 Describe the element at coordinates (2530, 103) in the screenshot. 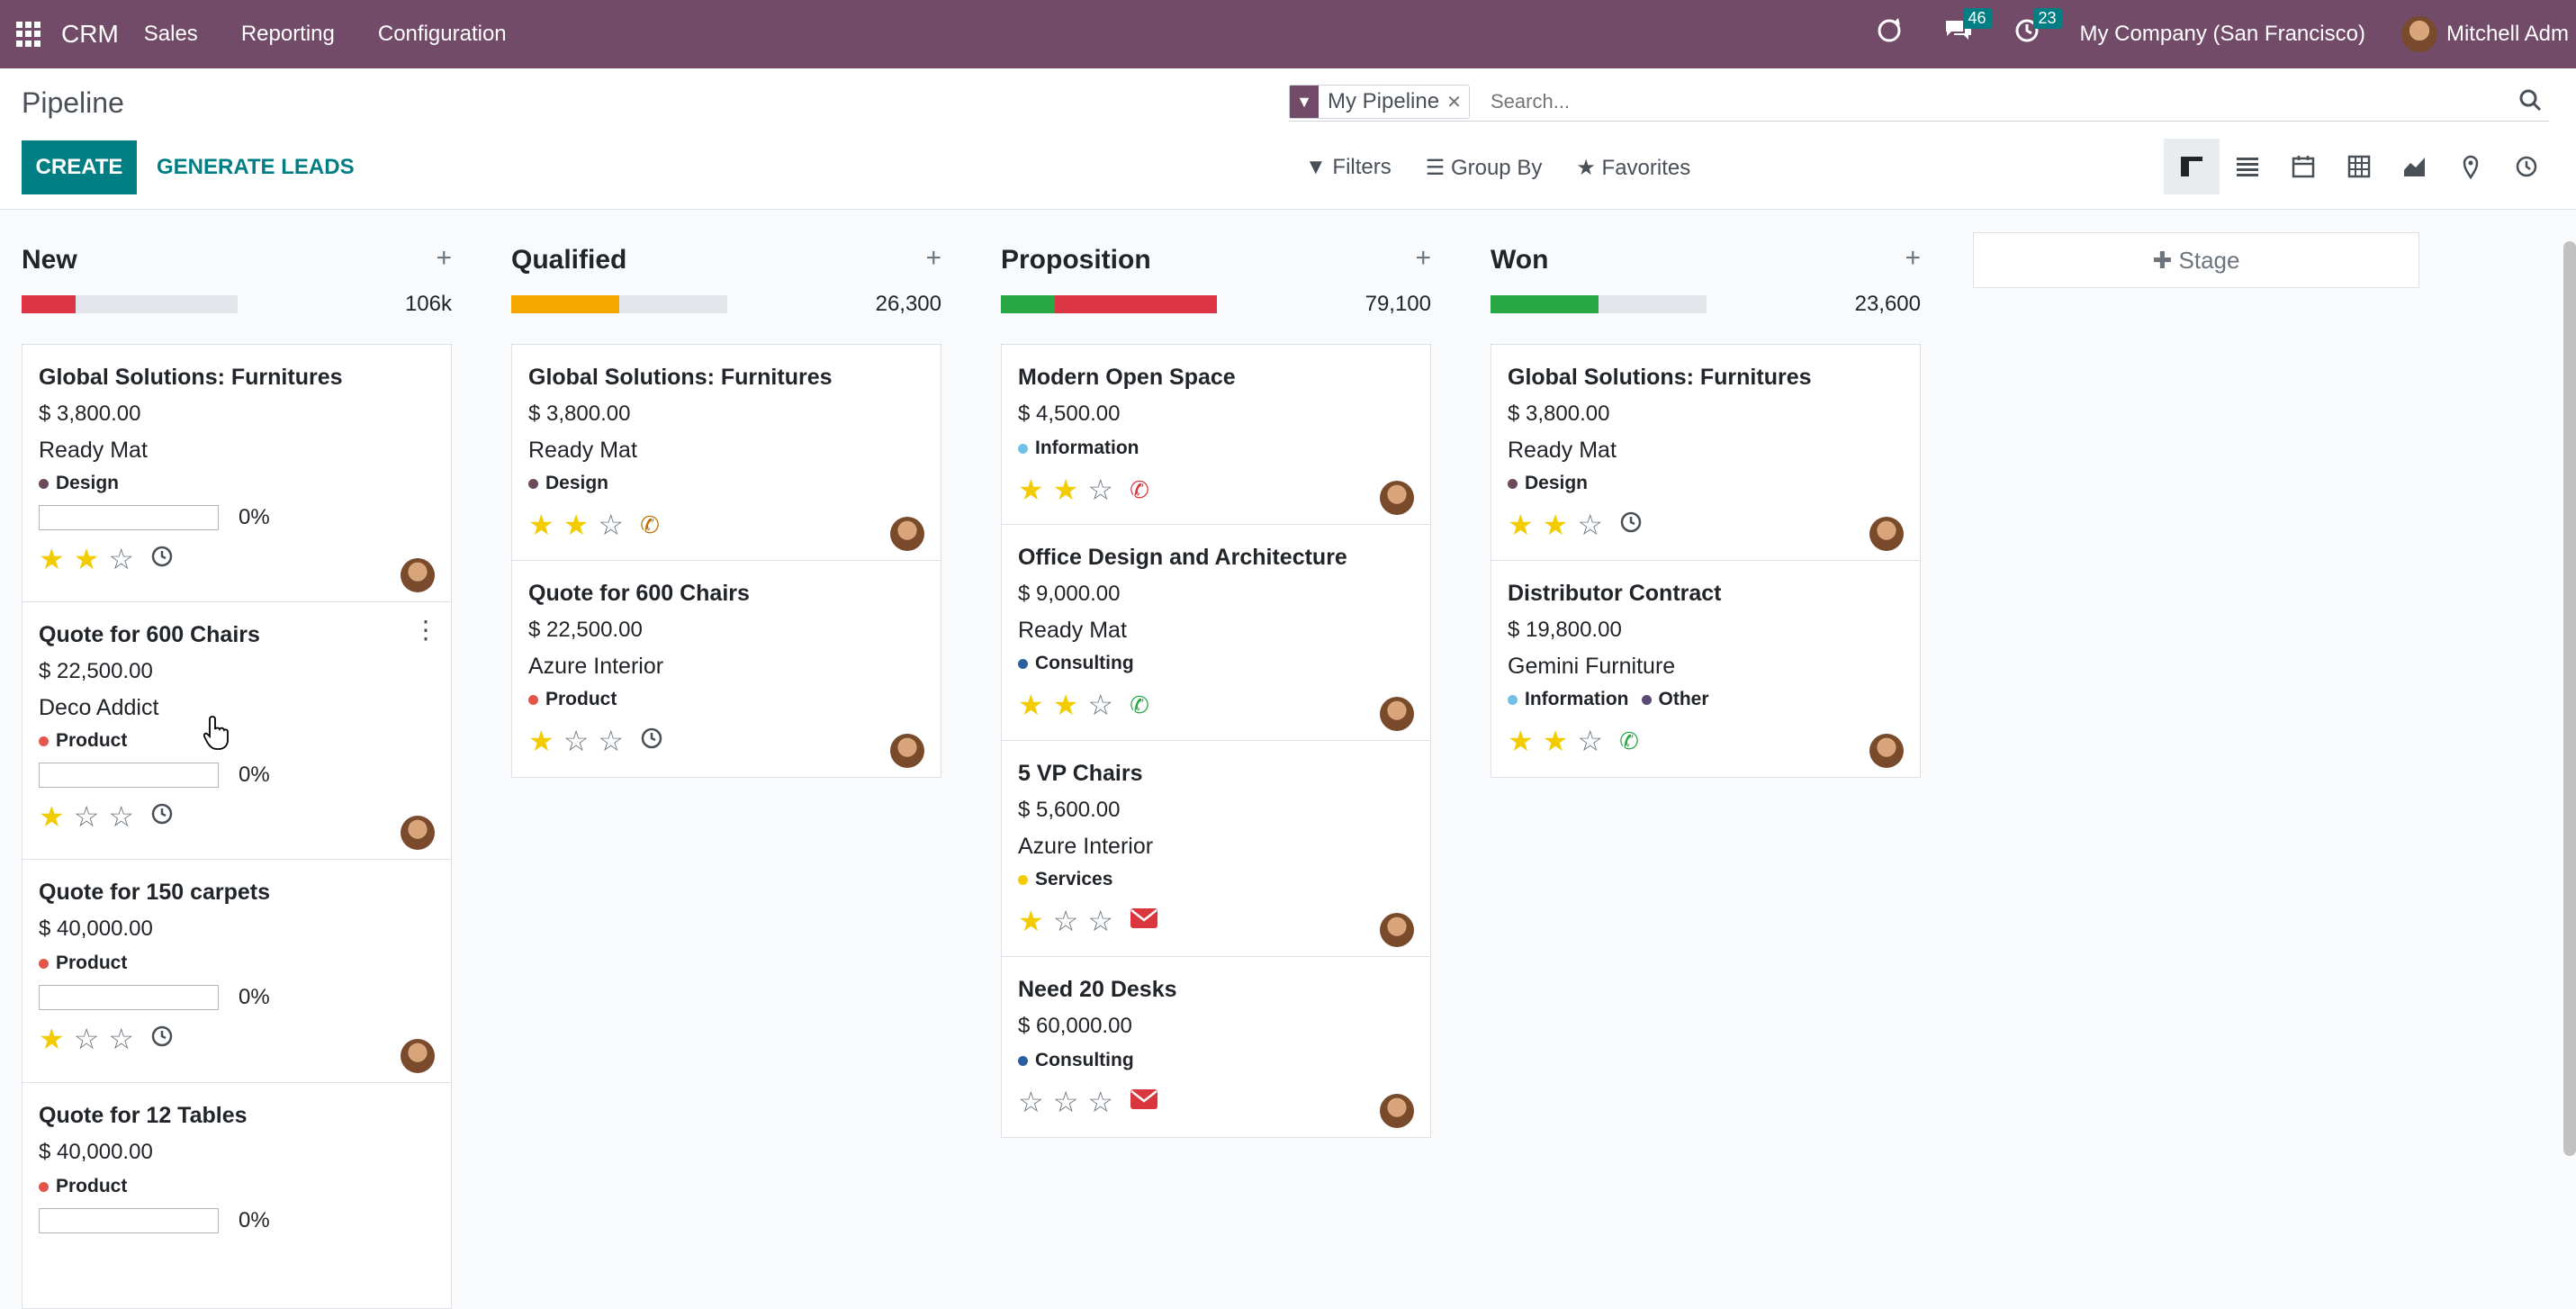

I see `search-icon` at that location.